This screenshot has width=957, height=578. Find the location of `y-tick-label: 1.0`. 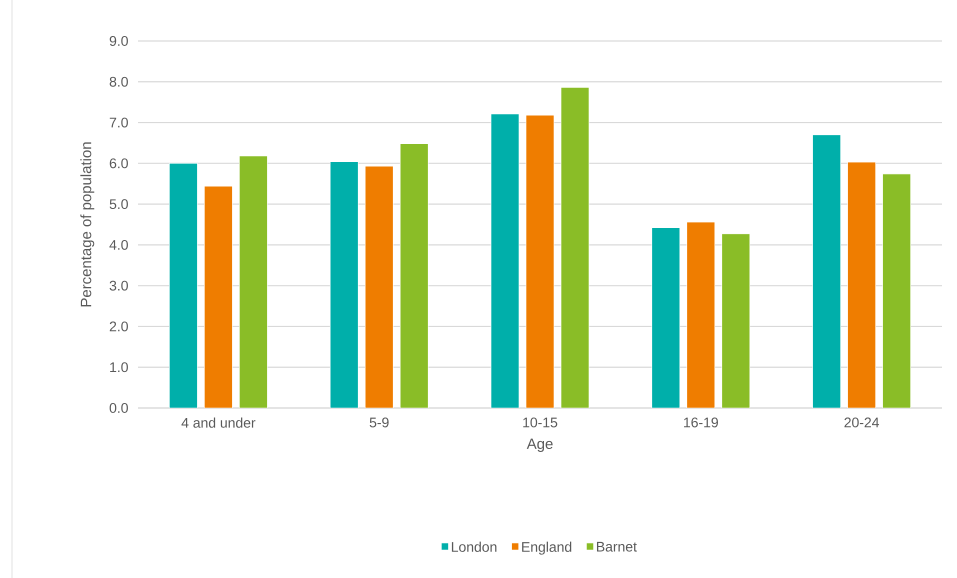

y-tick-label: 1.0 is located at coordinates (119, 367).